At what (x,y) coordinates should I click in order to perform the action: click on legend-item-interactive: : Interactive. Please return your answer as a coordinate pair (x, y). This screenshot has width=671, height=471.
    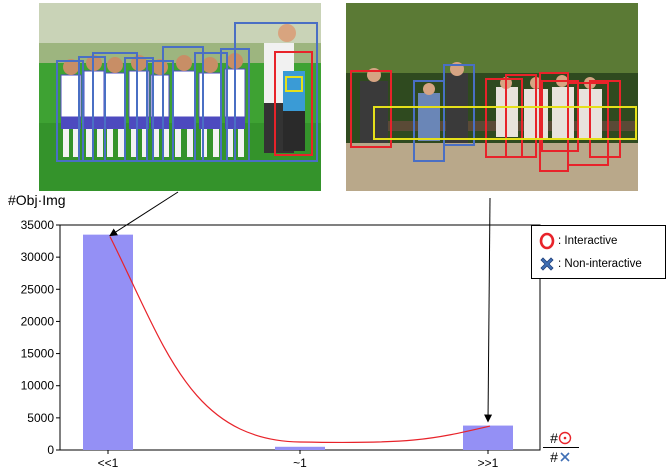
    Looking at the image, I should click on (577, 241).